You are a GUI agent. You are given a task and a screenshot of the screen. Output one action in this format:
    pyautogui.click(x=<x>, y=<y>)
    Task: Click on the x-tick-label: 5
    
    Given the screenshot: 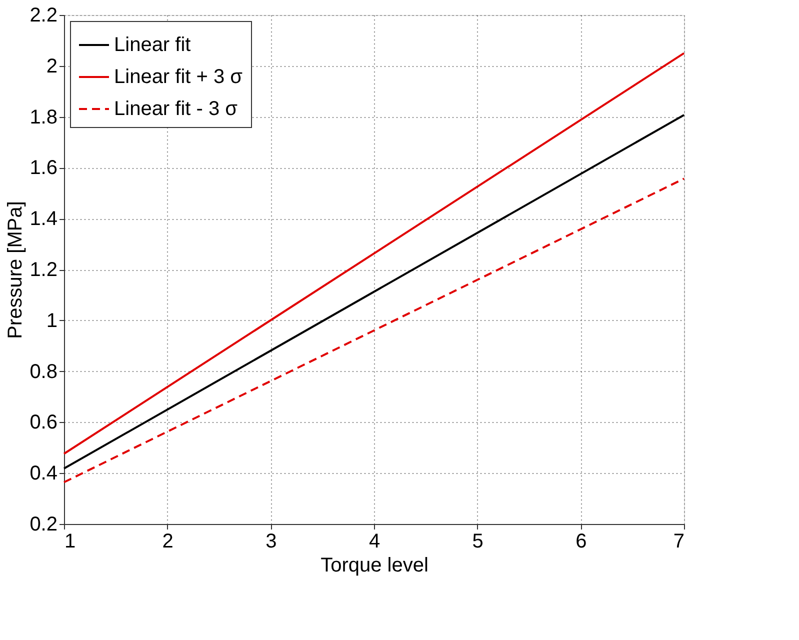 What is the action you would take?
    pyautogui.click(x=478, y=541)
    